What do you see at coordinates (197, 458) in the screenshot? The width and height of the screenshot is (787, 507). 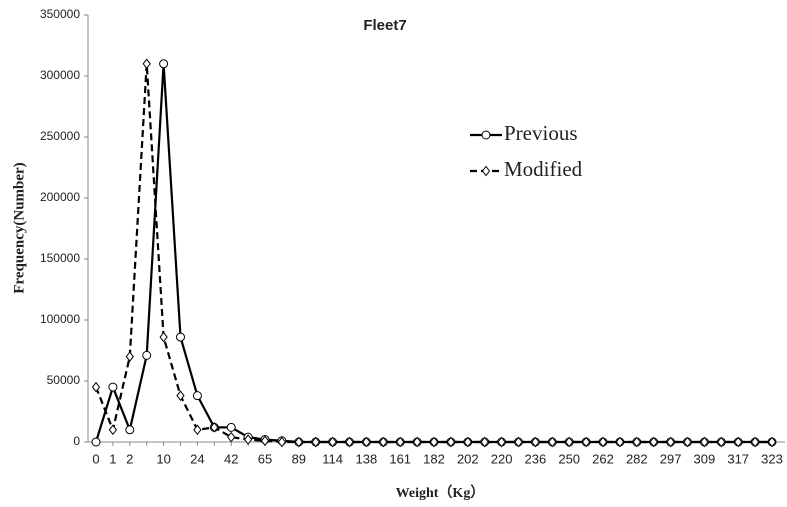 I see `x-tick-label: 24` at bounding box center [197, 458].